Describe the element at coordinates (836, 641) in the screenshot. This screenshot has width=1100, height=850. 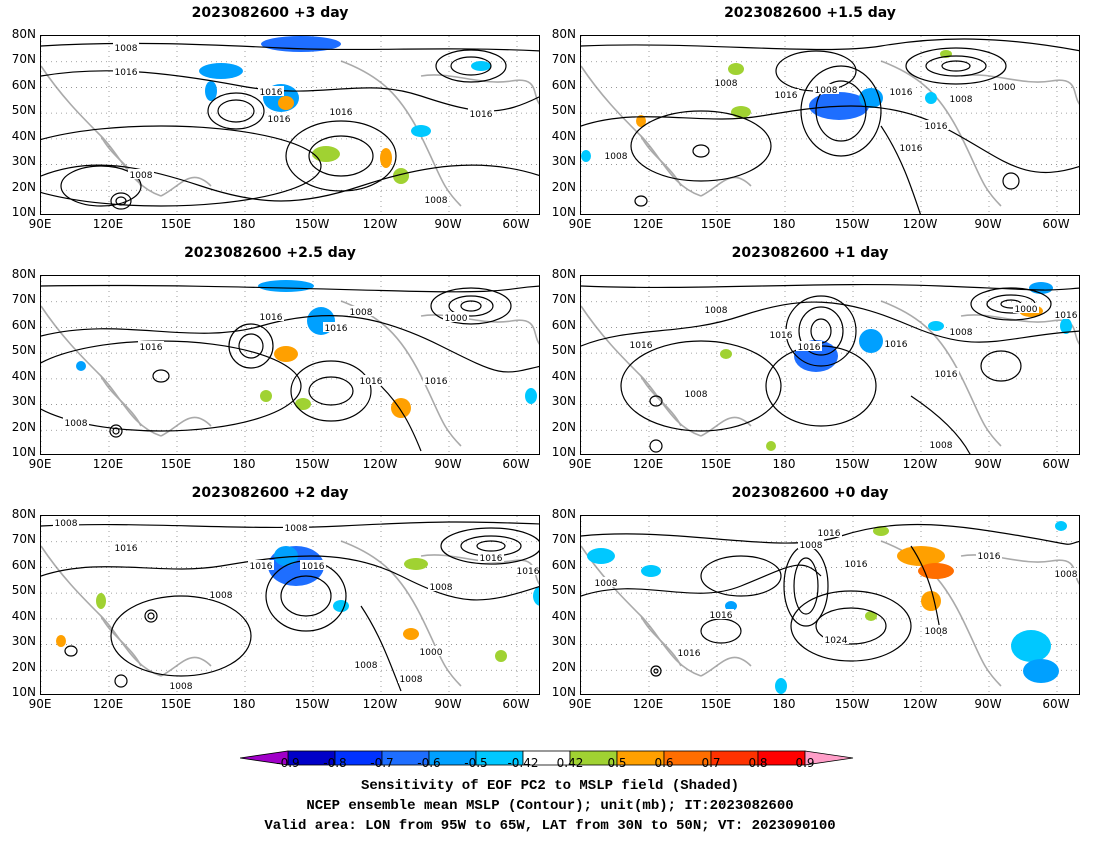
I see `contour-label: 1024` at that location.